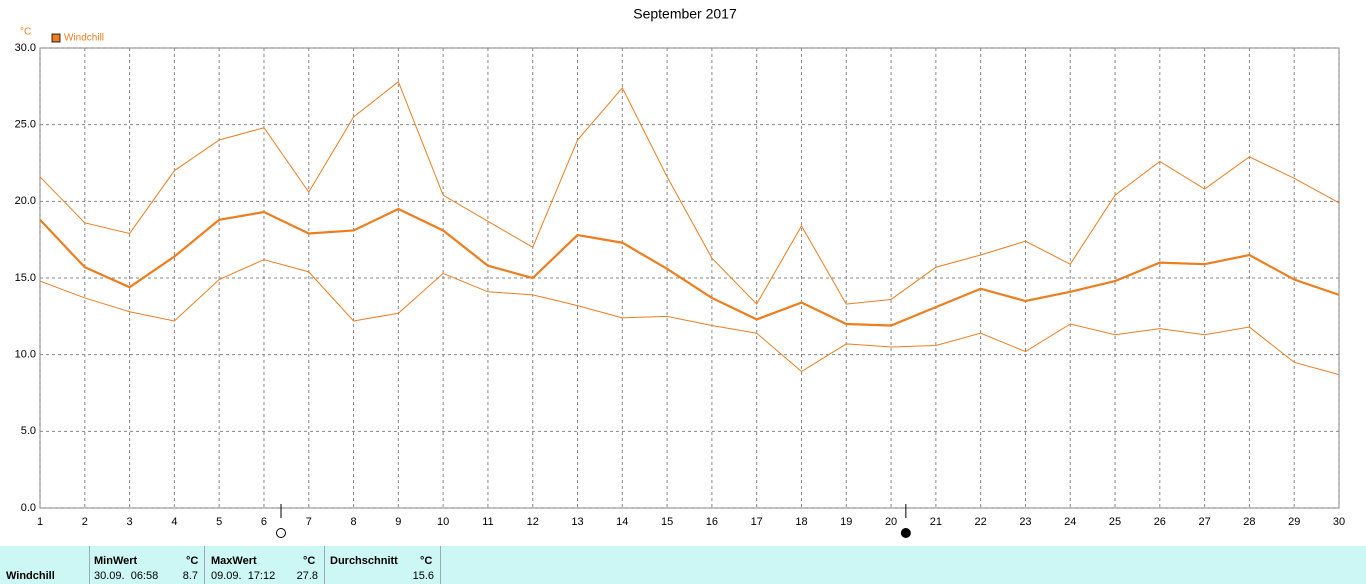  I want to click on legend-swatch, so click(56, 38).